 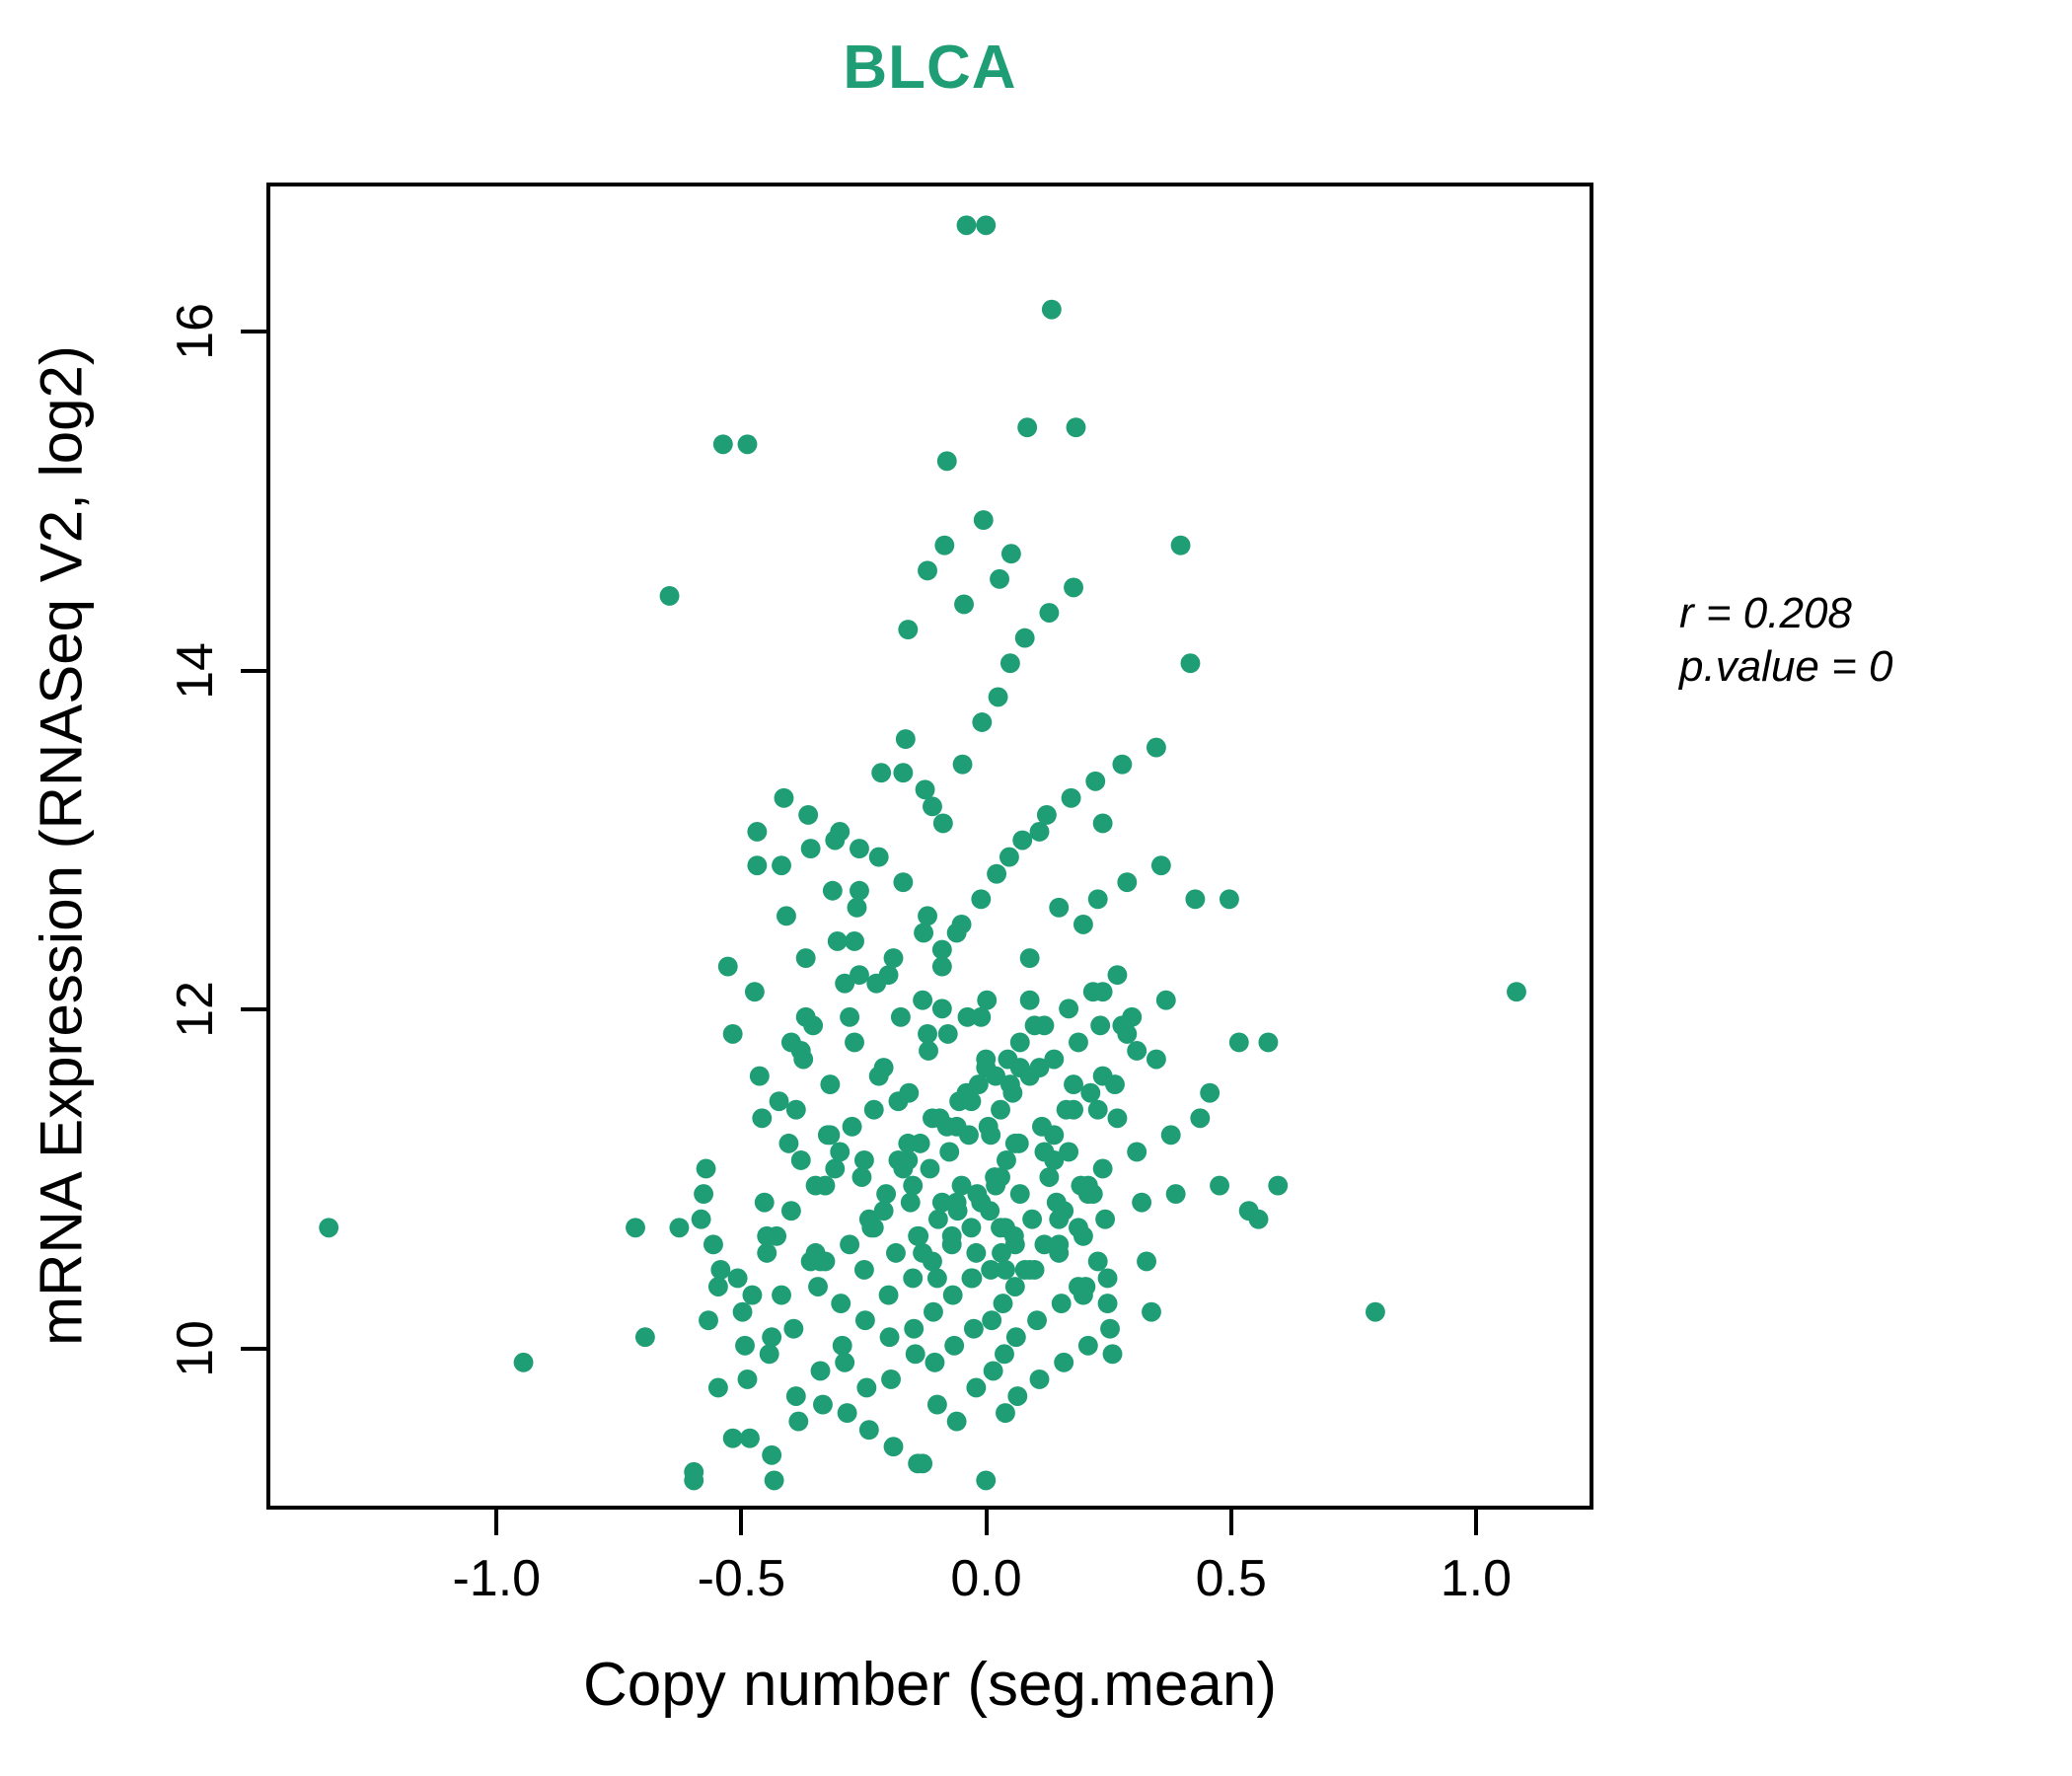 I want to click on x-axis-tick-label: 1.0, so click(x=1477, y=1579).